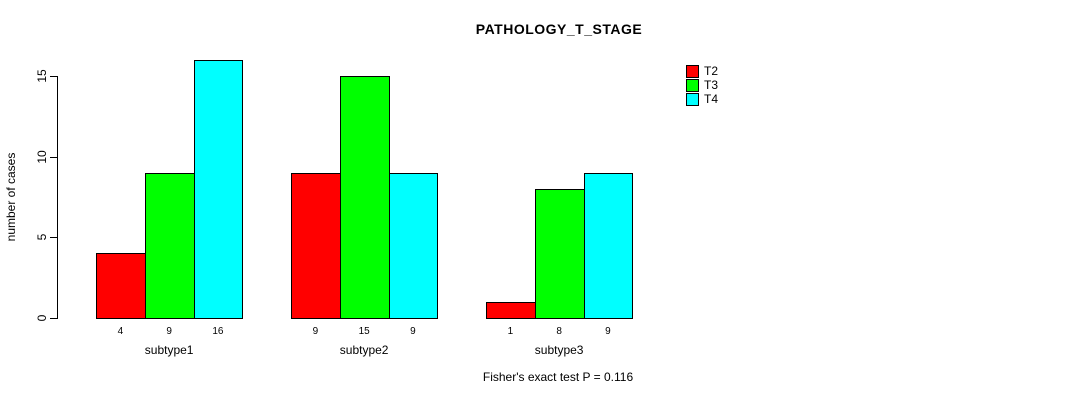  I want to click on y-axis-title: number of cases, so click(11, 197).